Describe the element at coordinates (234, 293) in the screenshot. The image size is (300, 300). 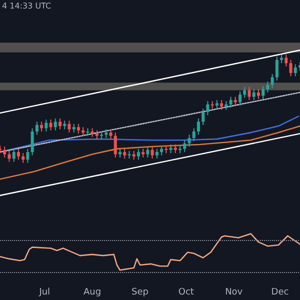
I see `x-tick-label: Nov` at that location.